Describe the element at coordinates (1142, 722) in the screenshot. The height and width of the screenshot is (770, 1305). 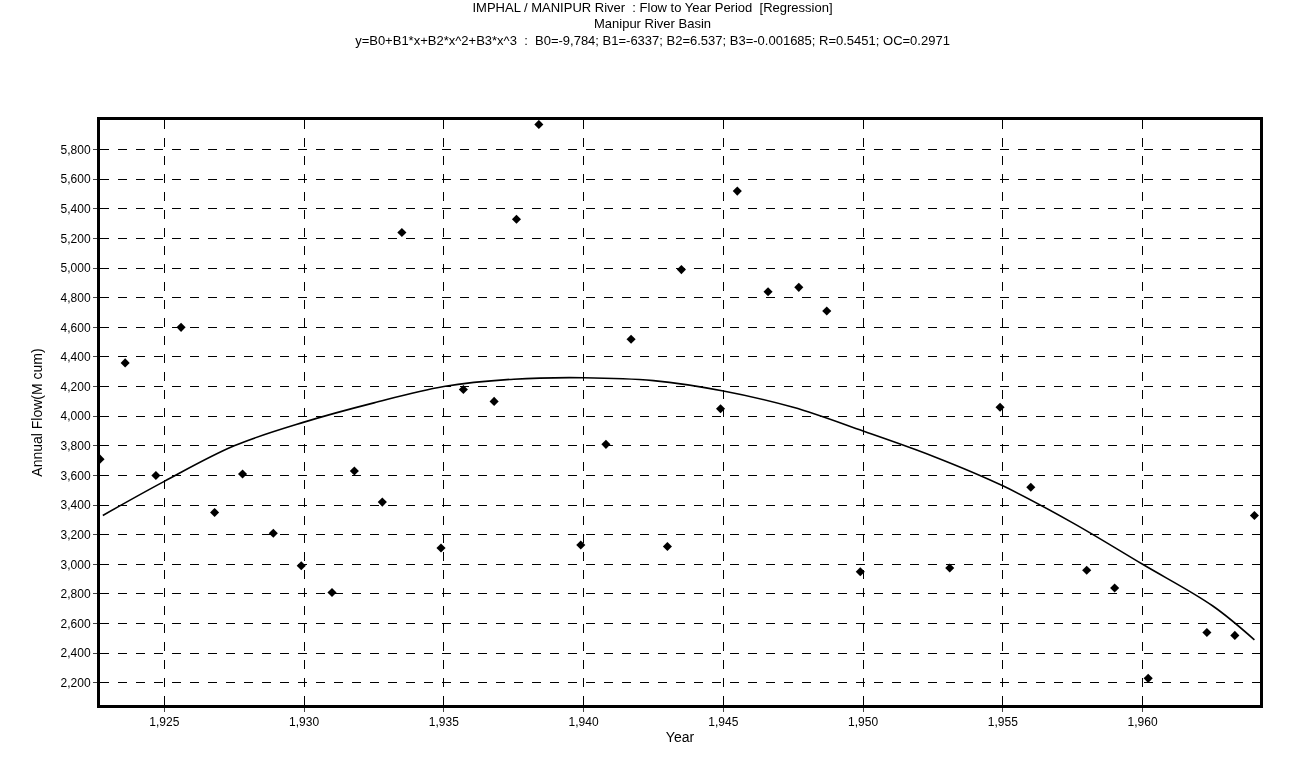
I see `x-tick-label: 1,960` at that location.